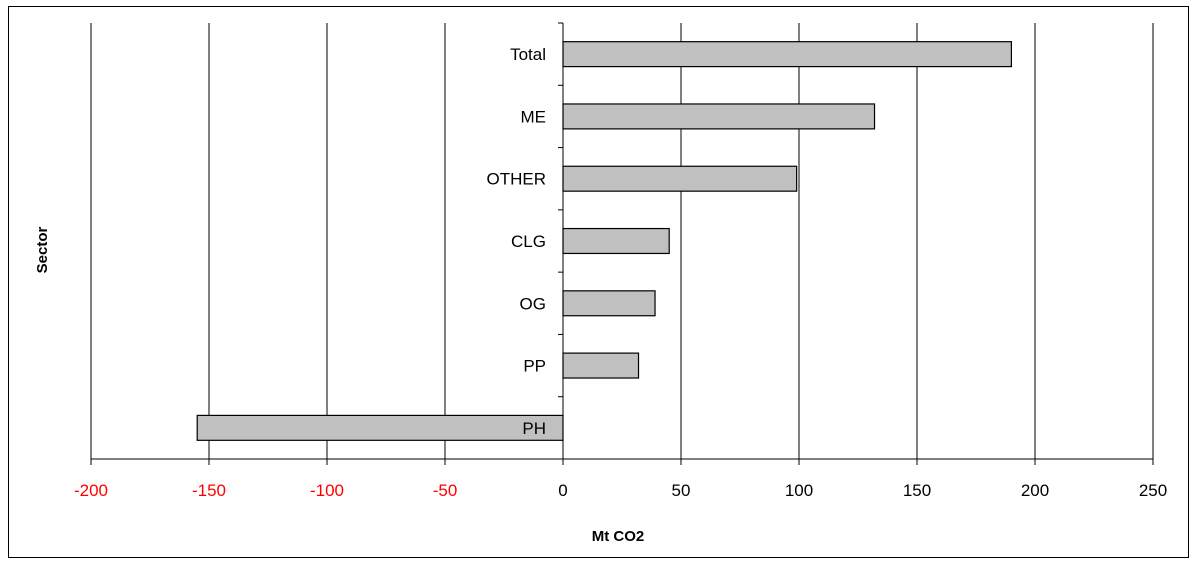  What do you see at coordinates (42, 249) in the screenshot?
I see `y-axis-title: Sector` at bounding box center [42, 249].